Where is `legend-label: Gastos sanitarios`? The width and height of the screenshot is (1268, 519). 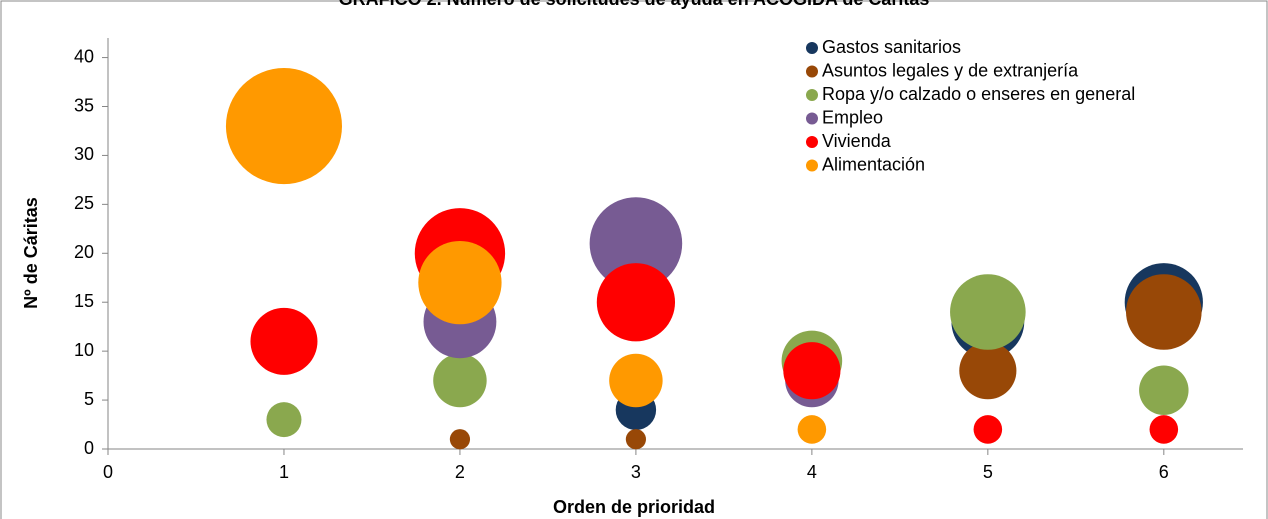
legend-label: Gastos sanitarios is located at coordinates (891, 47).